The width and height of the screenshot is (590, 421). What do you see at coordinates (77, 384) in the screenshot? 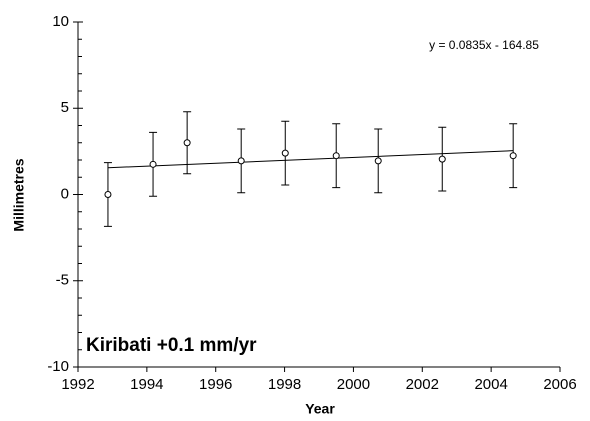
I see `x-tick-label: 1992` at bounding box center [77, 384].